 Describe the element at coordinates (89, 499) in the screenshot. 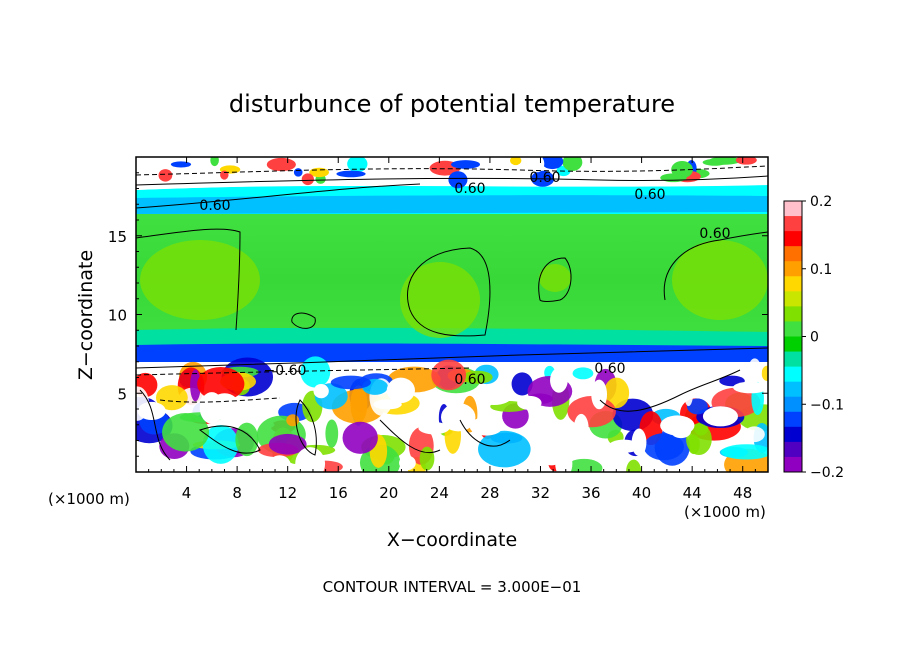

I see `x-unit-left: (×1000 m)` at that location.